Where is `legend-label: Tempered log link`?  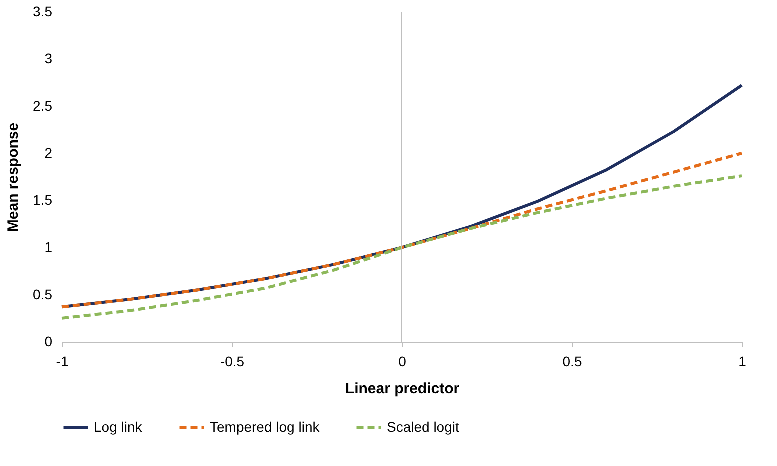
legend-label: Tempered log link is located at coordinates (265, 427).